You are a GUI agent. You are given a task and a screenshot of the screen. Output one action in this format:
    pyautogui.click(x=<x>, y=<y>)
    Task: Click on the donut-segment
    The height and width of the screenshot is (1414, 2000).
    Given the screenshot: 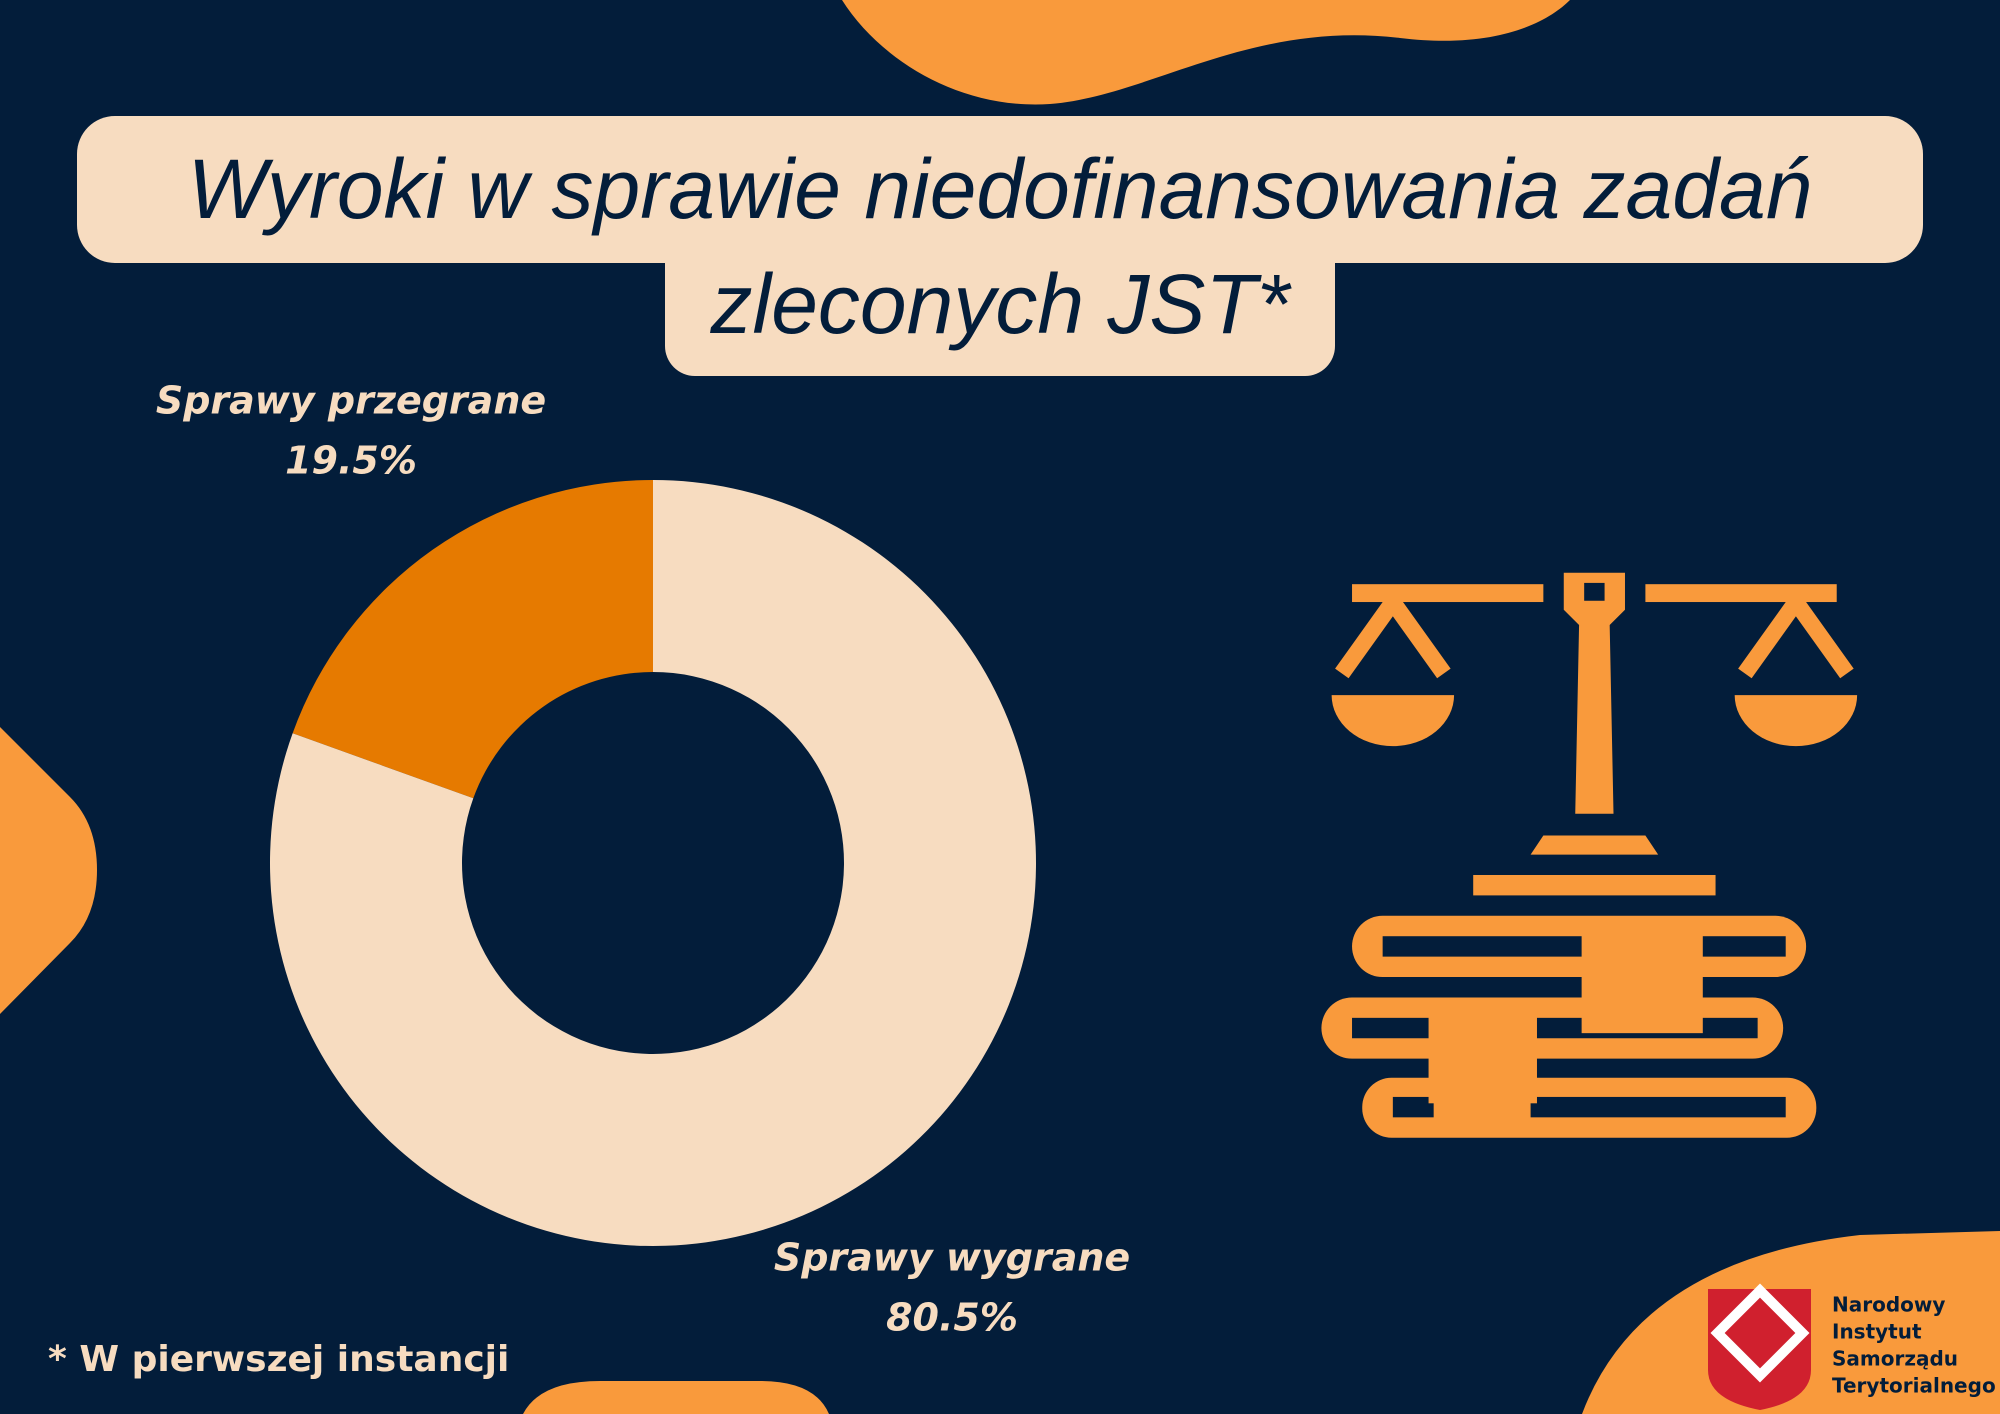 What is the action you would take?
    pyautogui.click(x=472, y=639)
    